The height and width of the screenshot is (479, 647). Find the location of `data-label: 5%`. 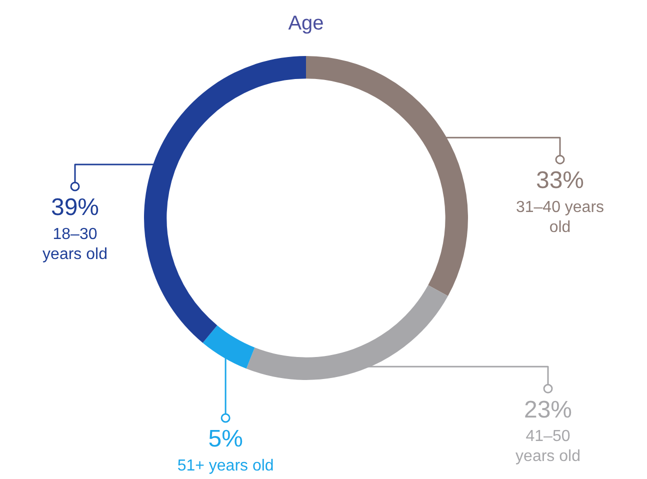

data-label: 5% is located at coordinates (225, 439).